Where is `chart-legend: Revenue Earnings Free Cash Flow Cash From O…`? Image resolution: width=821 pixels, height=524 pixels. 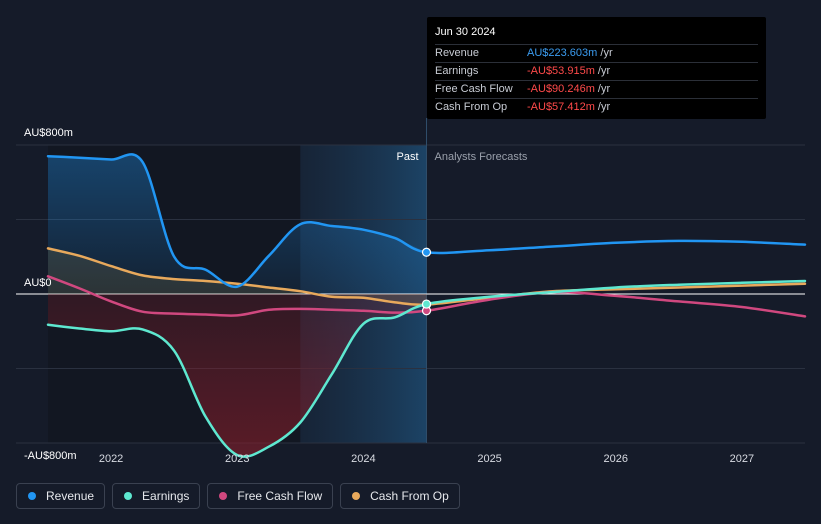 chart-legend: Revenue Earnings Free Cash Flow Cash From O… is located at coordinates (238, 496).